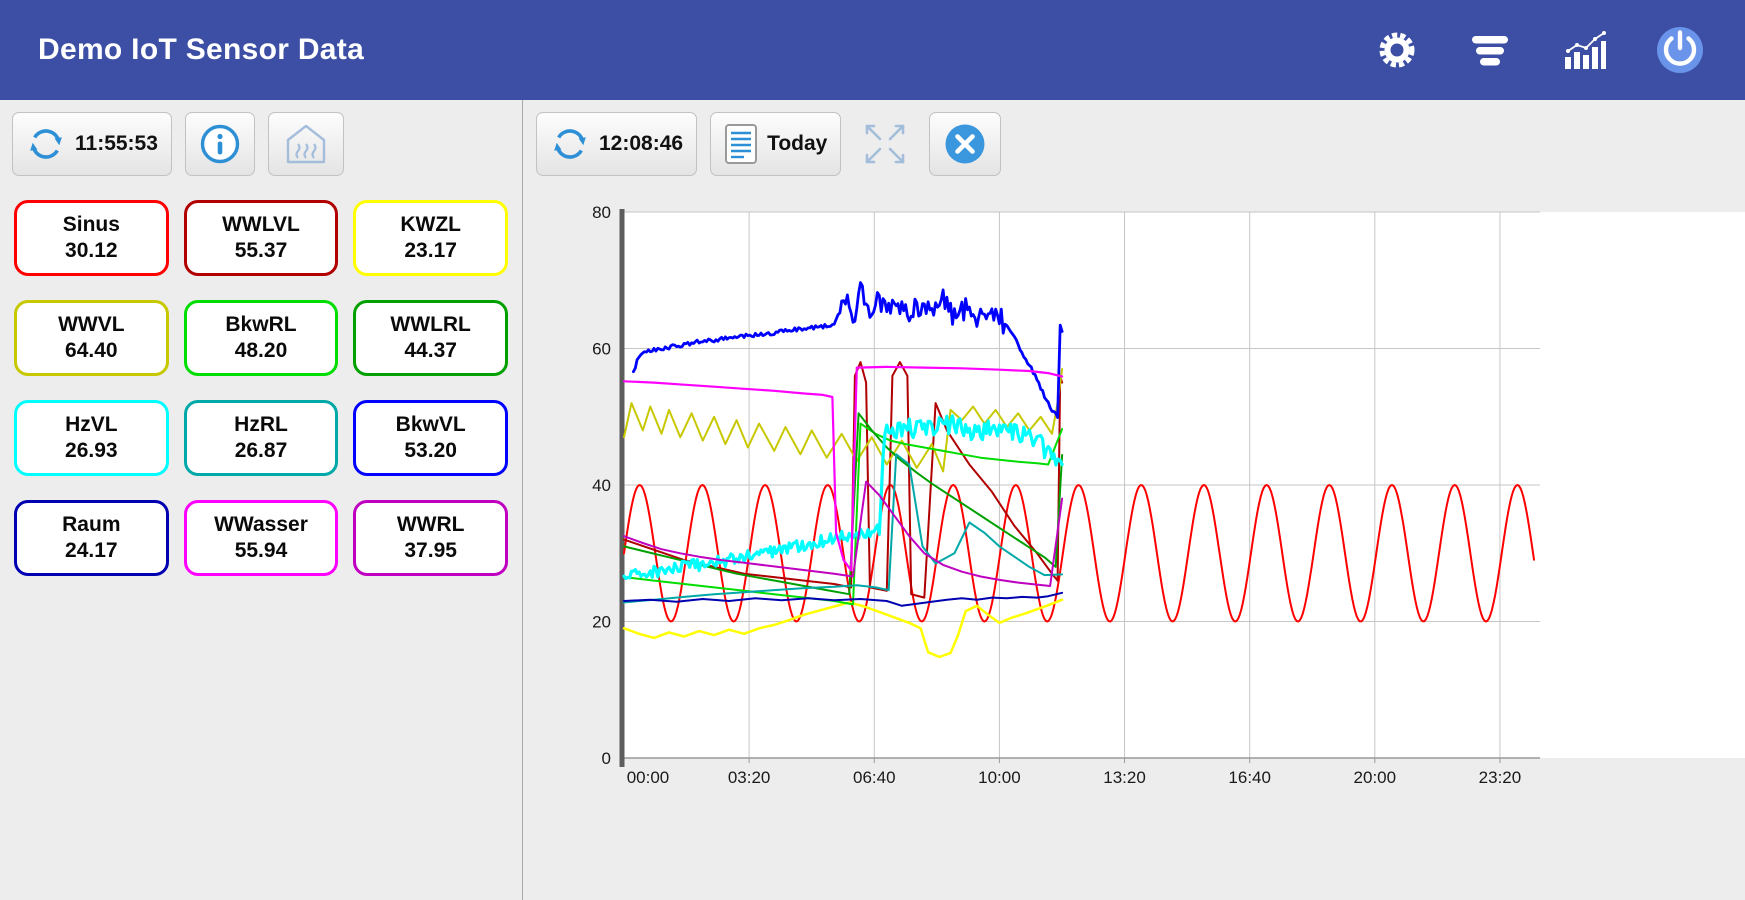 The width and height of the screenshot is (1745, 900). What do you see at coordinates (430, 438) in the screenshot?
I see `sensor-tile-bkwvl: BkwVL 53.20` at bounding box center [430, 438].